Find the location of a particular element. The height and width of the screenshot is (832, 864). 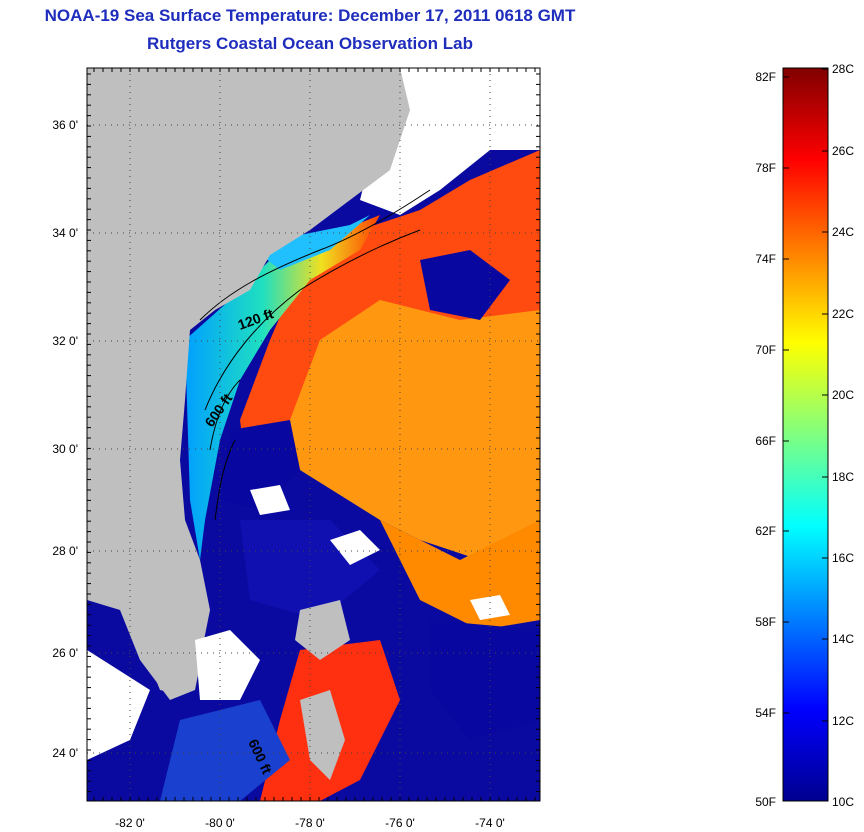

colorbar is located at coordinates (805, 434).